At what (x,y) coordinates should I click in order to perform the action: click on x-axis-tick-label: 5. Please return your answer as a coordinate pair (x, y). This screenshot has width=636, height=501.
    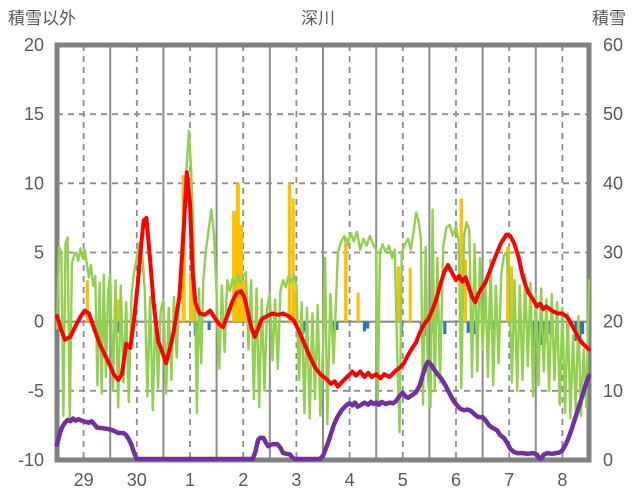
    Looking at the image, I should click on (403, 480).